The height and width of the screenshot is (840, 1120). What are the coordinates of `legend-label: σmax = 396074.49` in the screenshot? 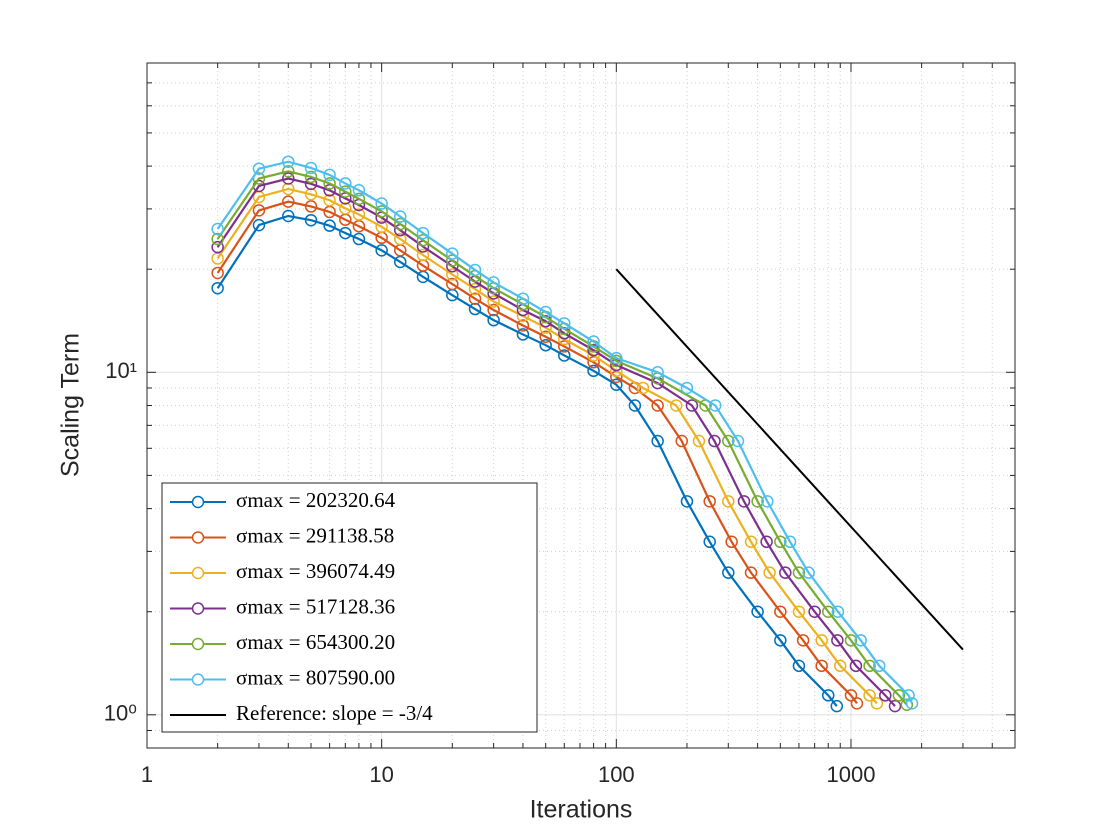 It's located at (315, 571).